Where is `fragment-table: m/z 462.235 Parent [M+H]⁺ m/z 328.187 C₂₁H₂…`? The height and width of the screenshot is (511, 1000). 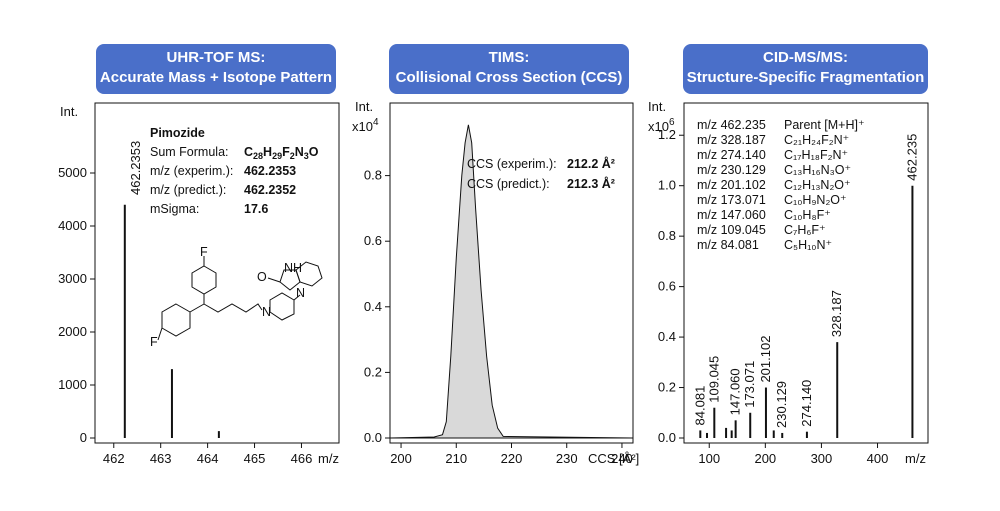
fragment-table: m/z 462.235 Parent [M+H]⁺ m/z 328.187 C₂₁H₂… is located at coordinates (781, 185).